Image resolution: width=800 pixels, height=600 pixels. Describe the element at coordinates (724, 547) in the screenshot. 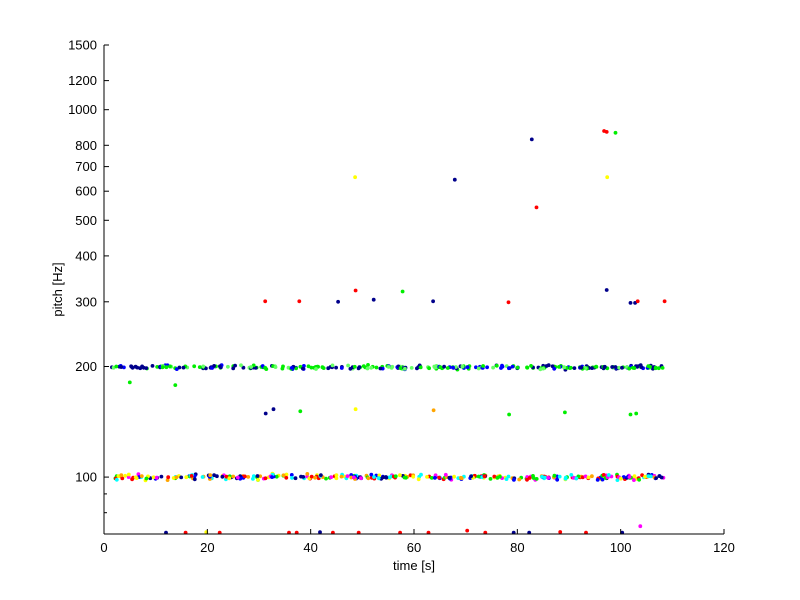

I see `x-tick-label: 120` at that location.